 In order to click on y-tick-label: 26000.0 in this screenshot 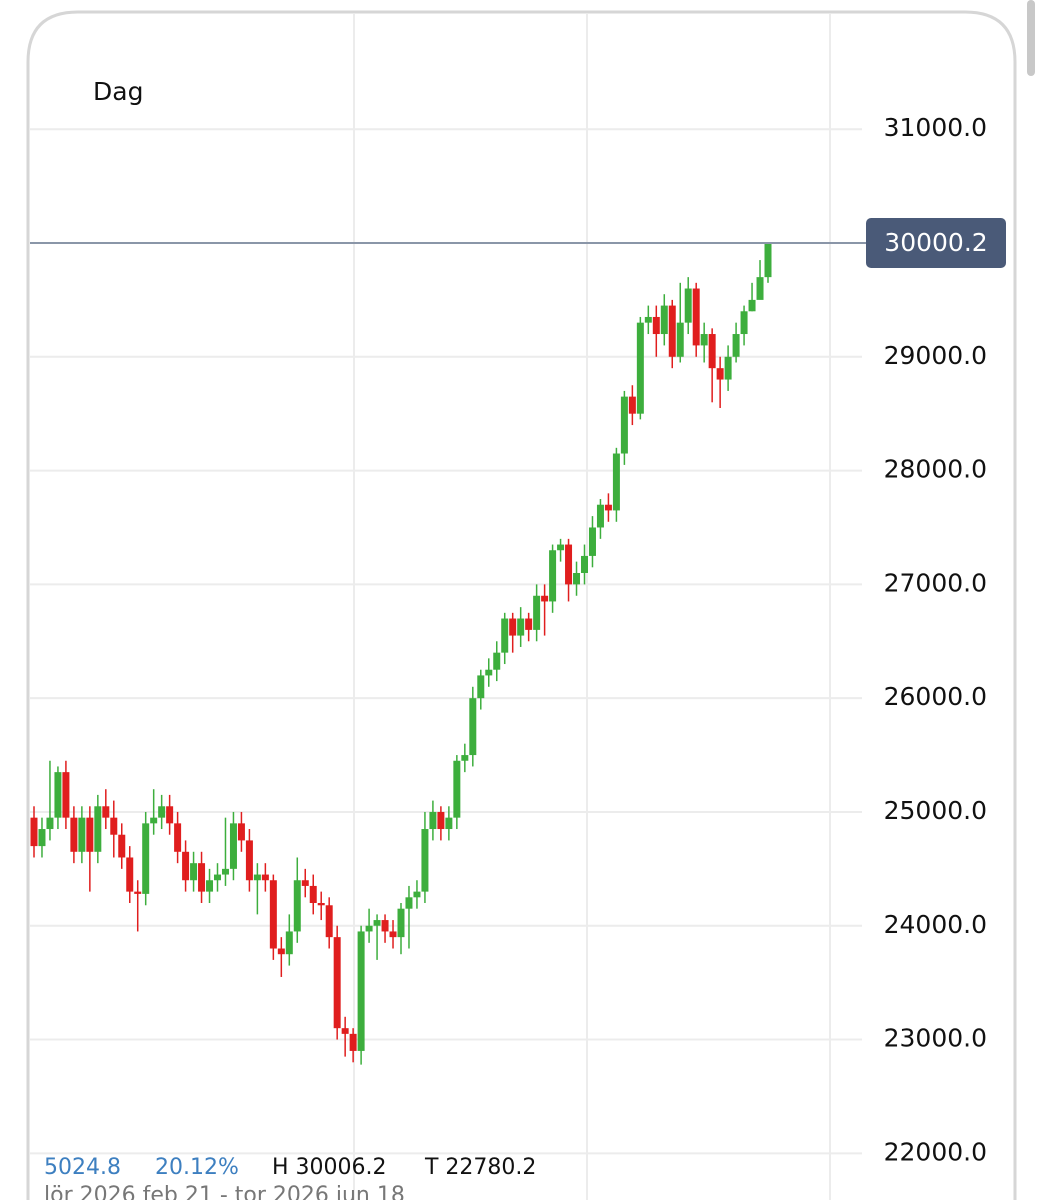, I will do `click(935, 696)`.